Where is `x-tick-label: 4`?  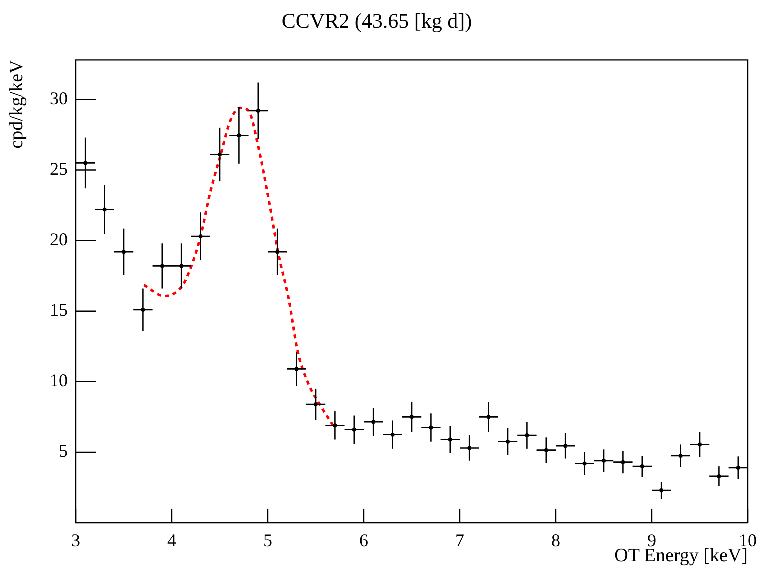 x-tick-label: 4 is located at coordinates (172, 540).